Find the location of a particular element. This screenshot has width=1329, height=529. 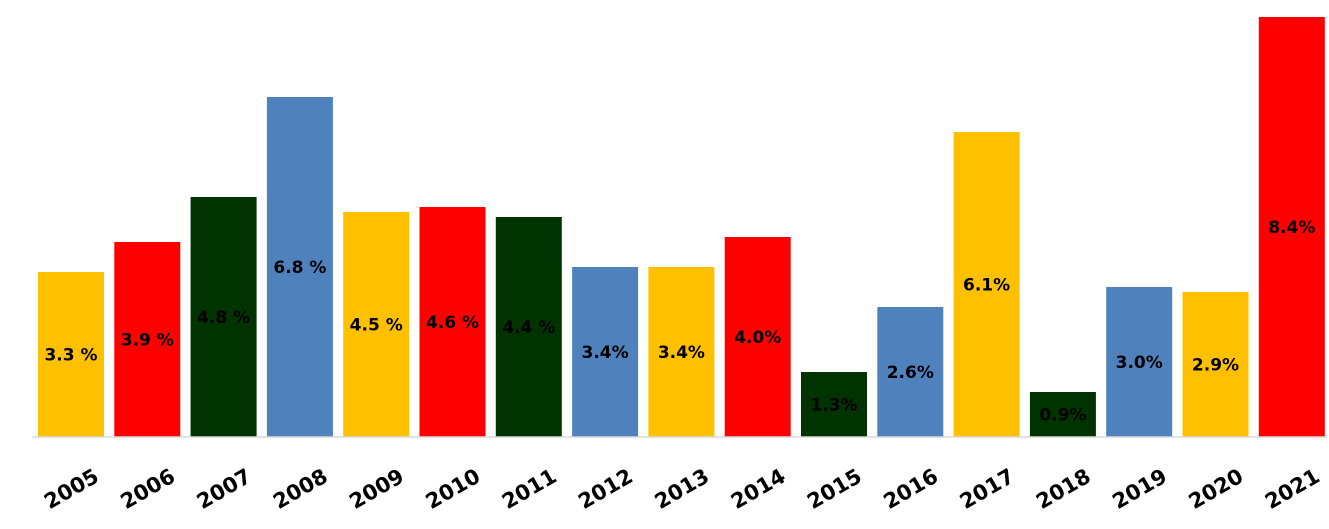

x-tick-label-2008: 2008 is located at coordinates (300, 489).